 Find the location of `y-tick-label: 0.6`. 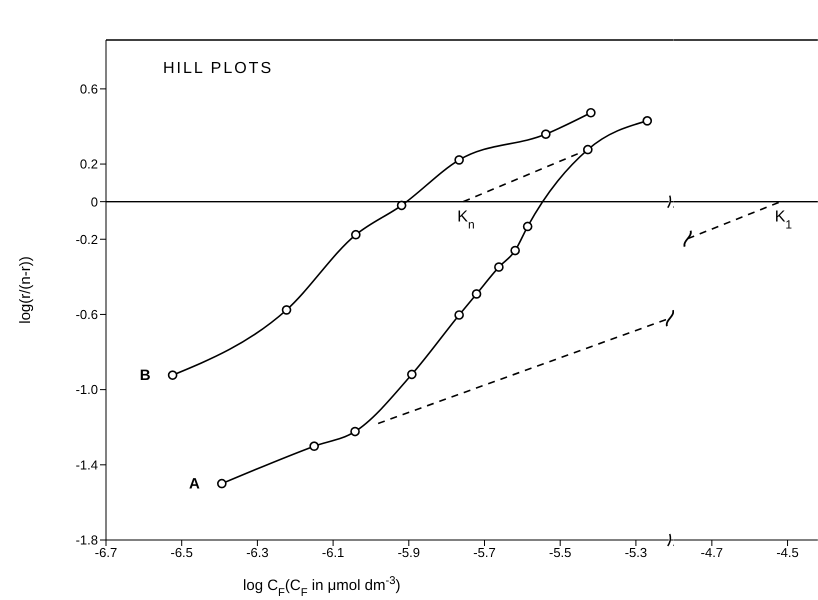

y-tick-label: 0.6 is located at coordinates (89, 88).